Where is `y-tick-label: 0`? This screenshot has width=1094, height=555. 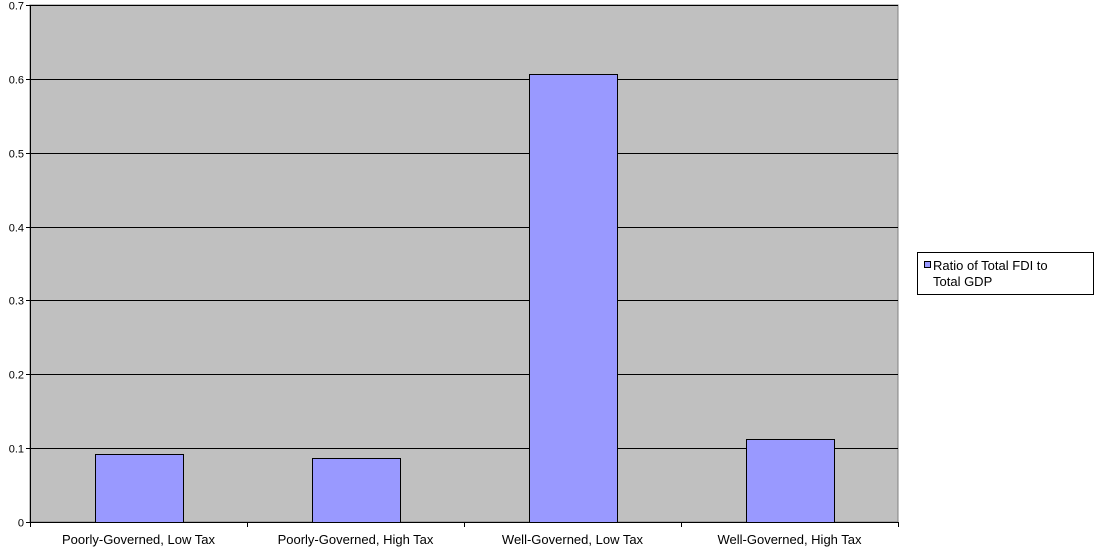 y-tick-label: 0 is located at coordinates (21, 524).